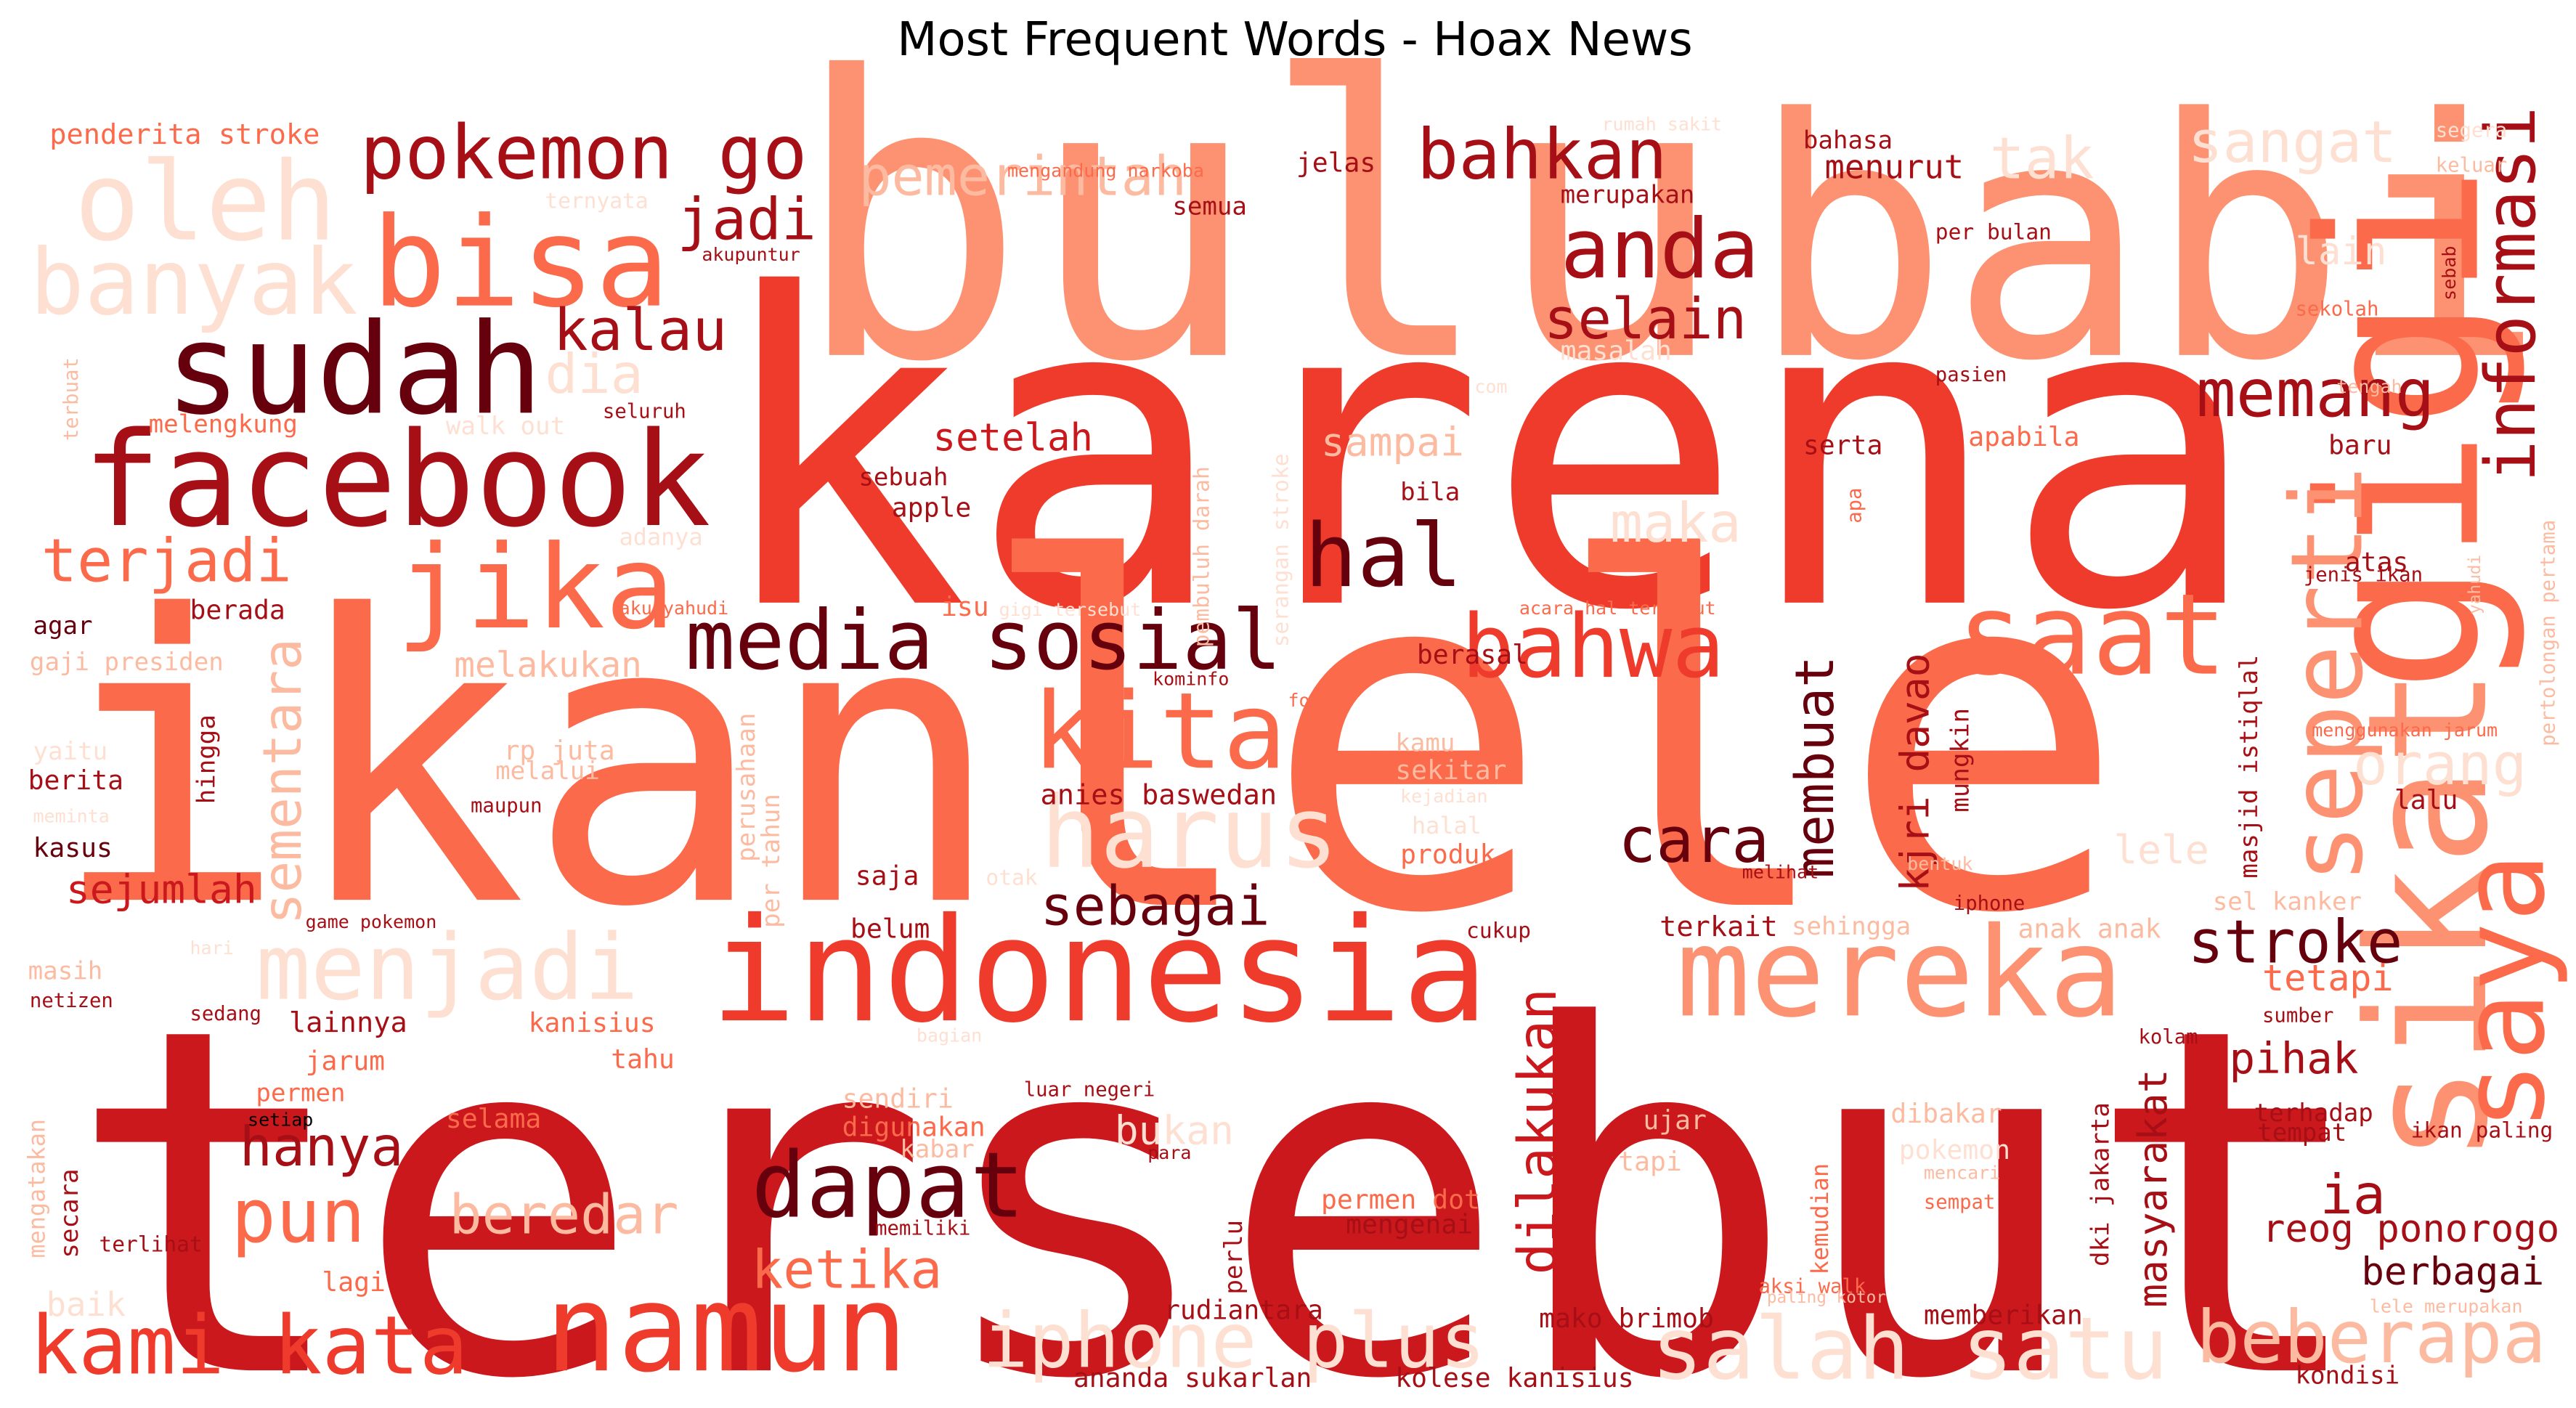  What do you see at coordinates (70, 752) in the screenshot?
I see `word: yaitu` at bounding box center [70, 752].